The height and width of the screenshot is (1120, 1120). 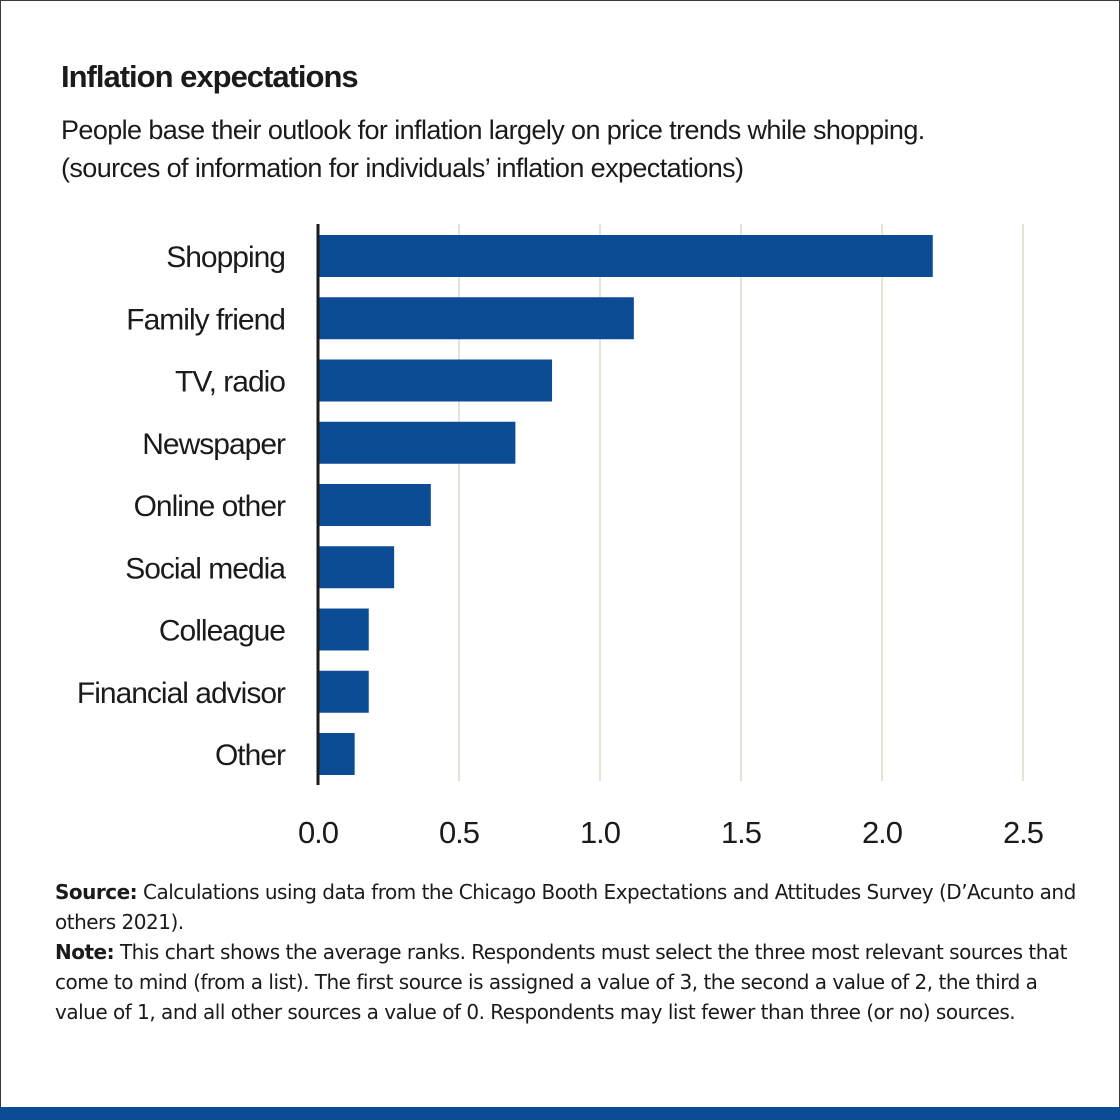 What do you see at coordinates (600, 832) in the screenshot?
I see `x-tick-label-2: 1.0` at bounding box center [600, 832].